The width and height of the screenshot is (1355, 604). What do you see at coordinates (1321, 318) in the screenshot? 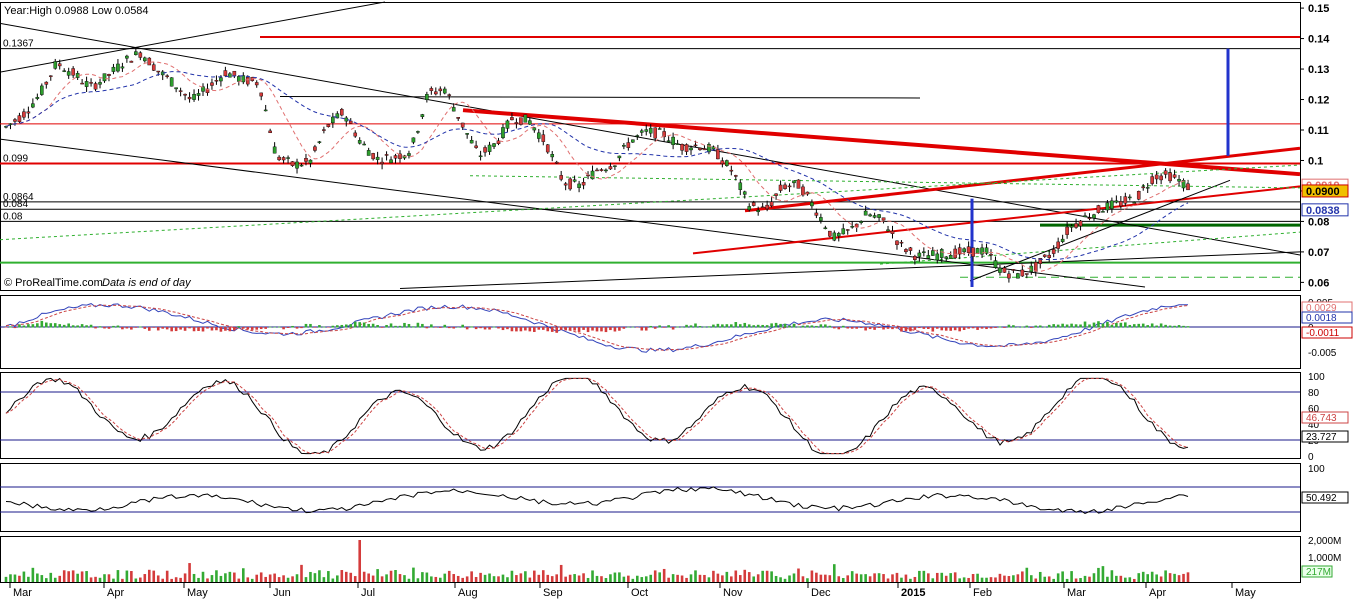
I see `macd-value-label: 0.0018` at bounding box center [1321, 318].